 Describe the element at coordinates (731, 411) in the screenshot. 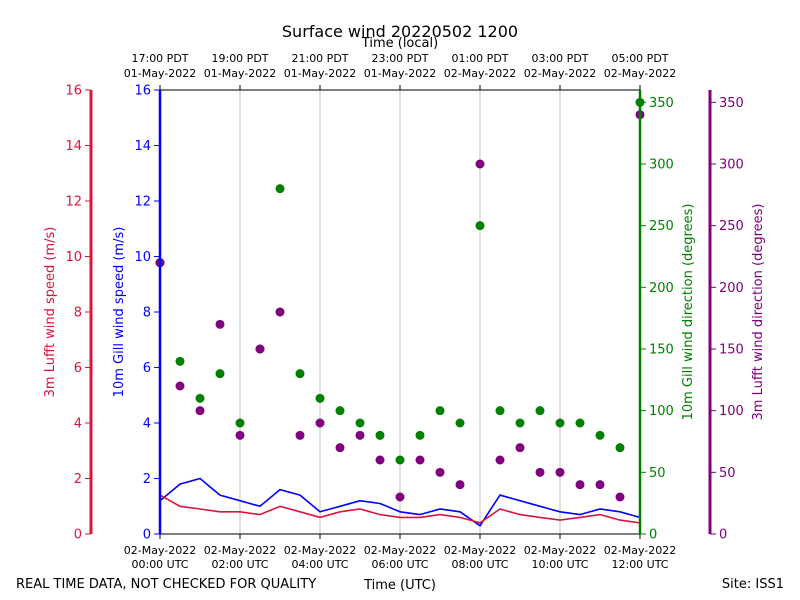

I see `y-tick-label-lufft_dir: 100` at that location.